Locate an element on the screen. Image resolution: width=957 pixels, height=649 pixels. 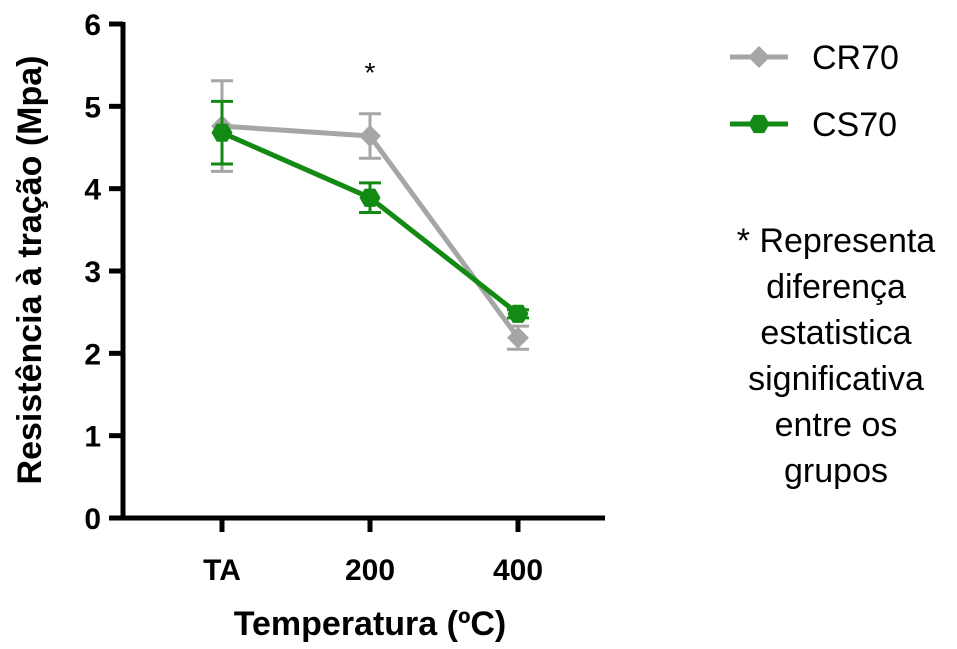
legend-item-cs70: CS70 is located at coordinates (813, 125).